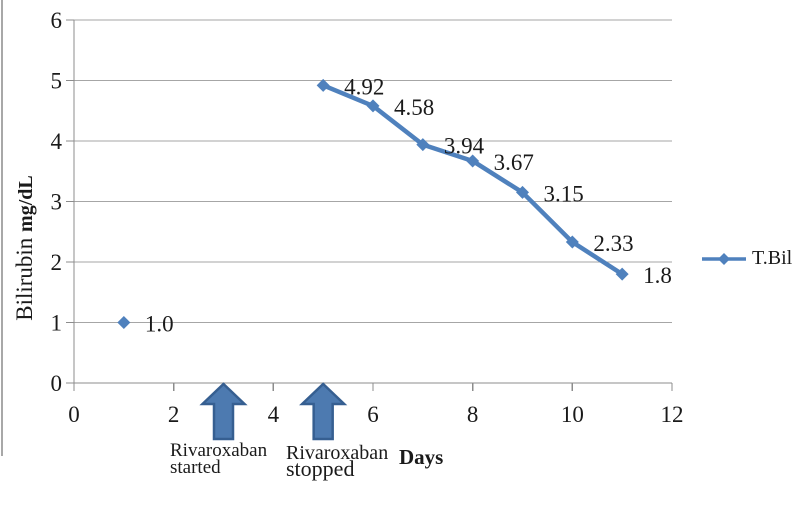  I want to click on data-point-label: 3.94, so click(464, 146).